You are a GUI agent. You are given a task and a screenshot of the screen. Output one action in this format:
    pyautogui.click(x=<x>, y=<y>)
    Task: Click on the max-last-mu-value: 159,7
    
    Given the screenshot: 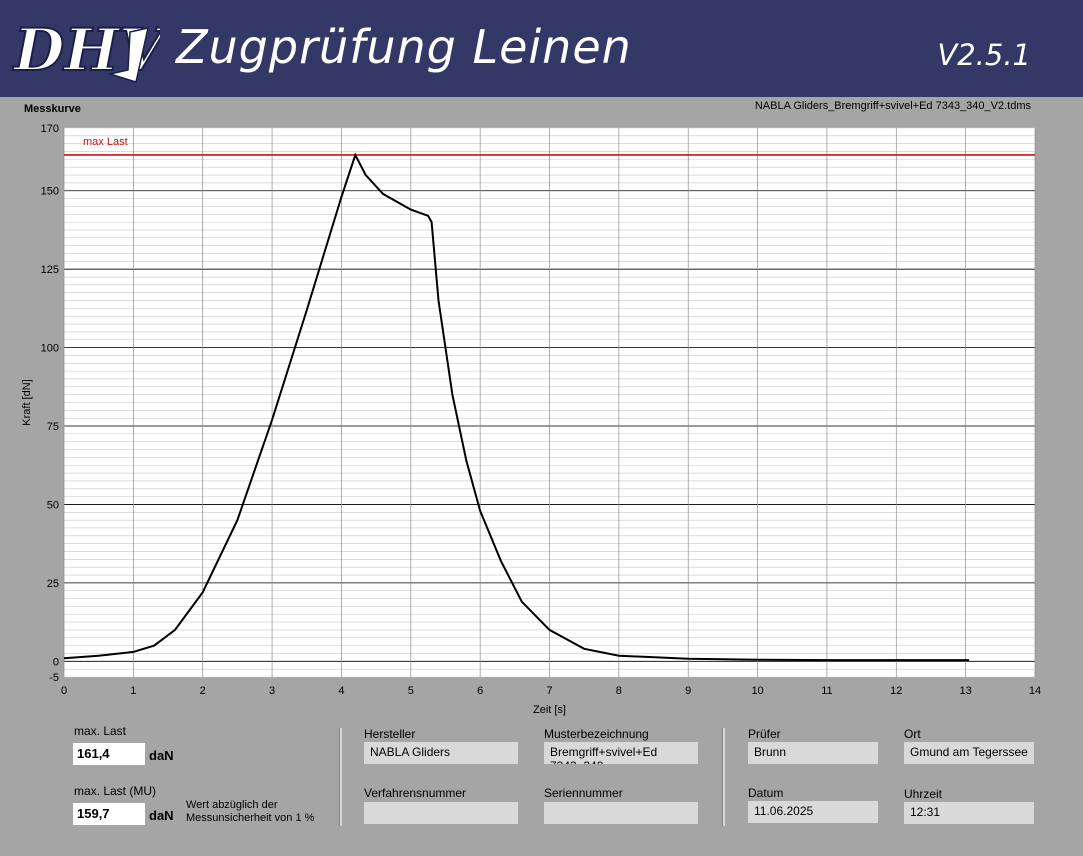 What is the action you would take?
    pyautogui.click(x=109, y=814)
    